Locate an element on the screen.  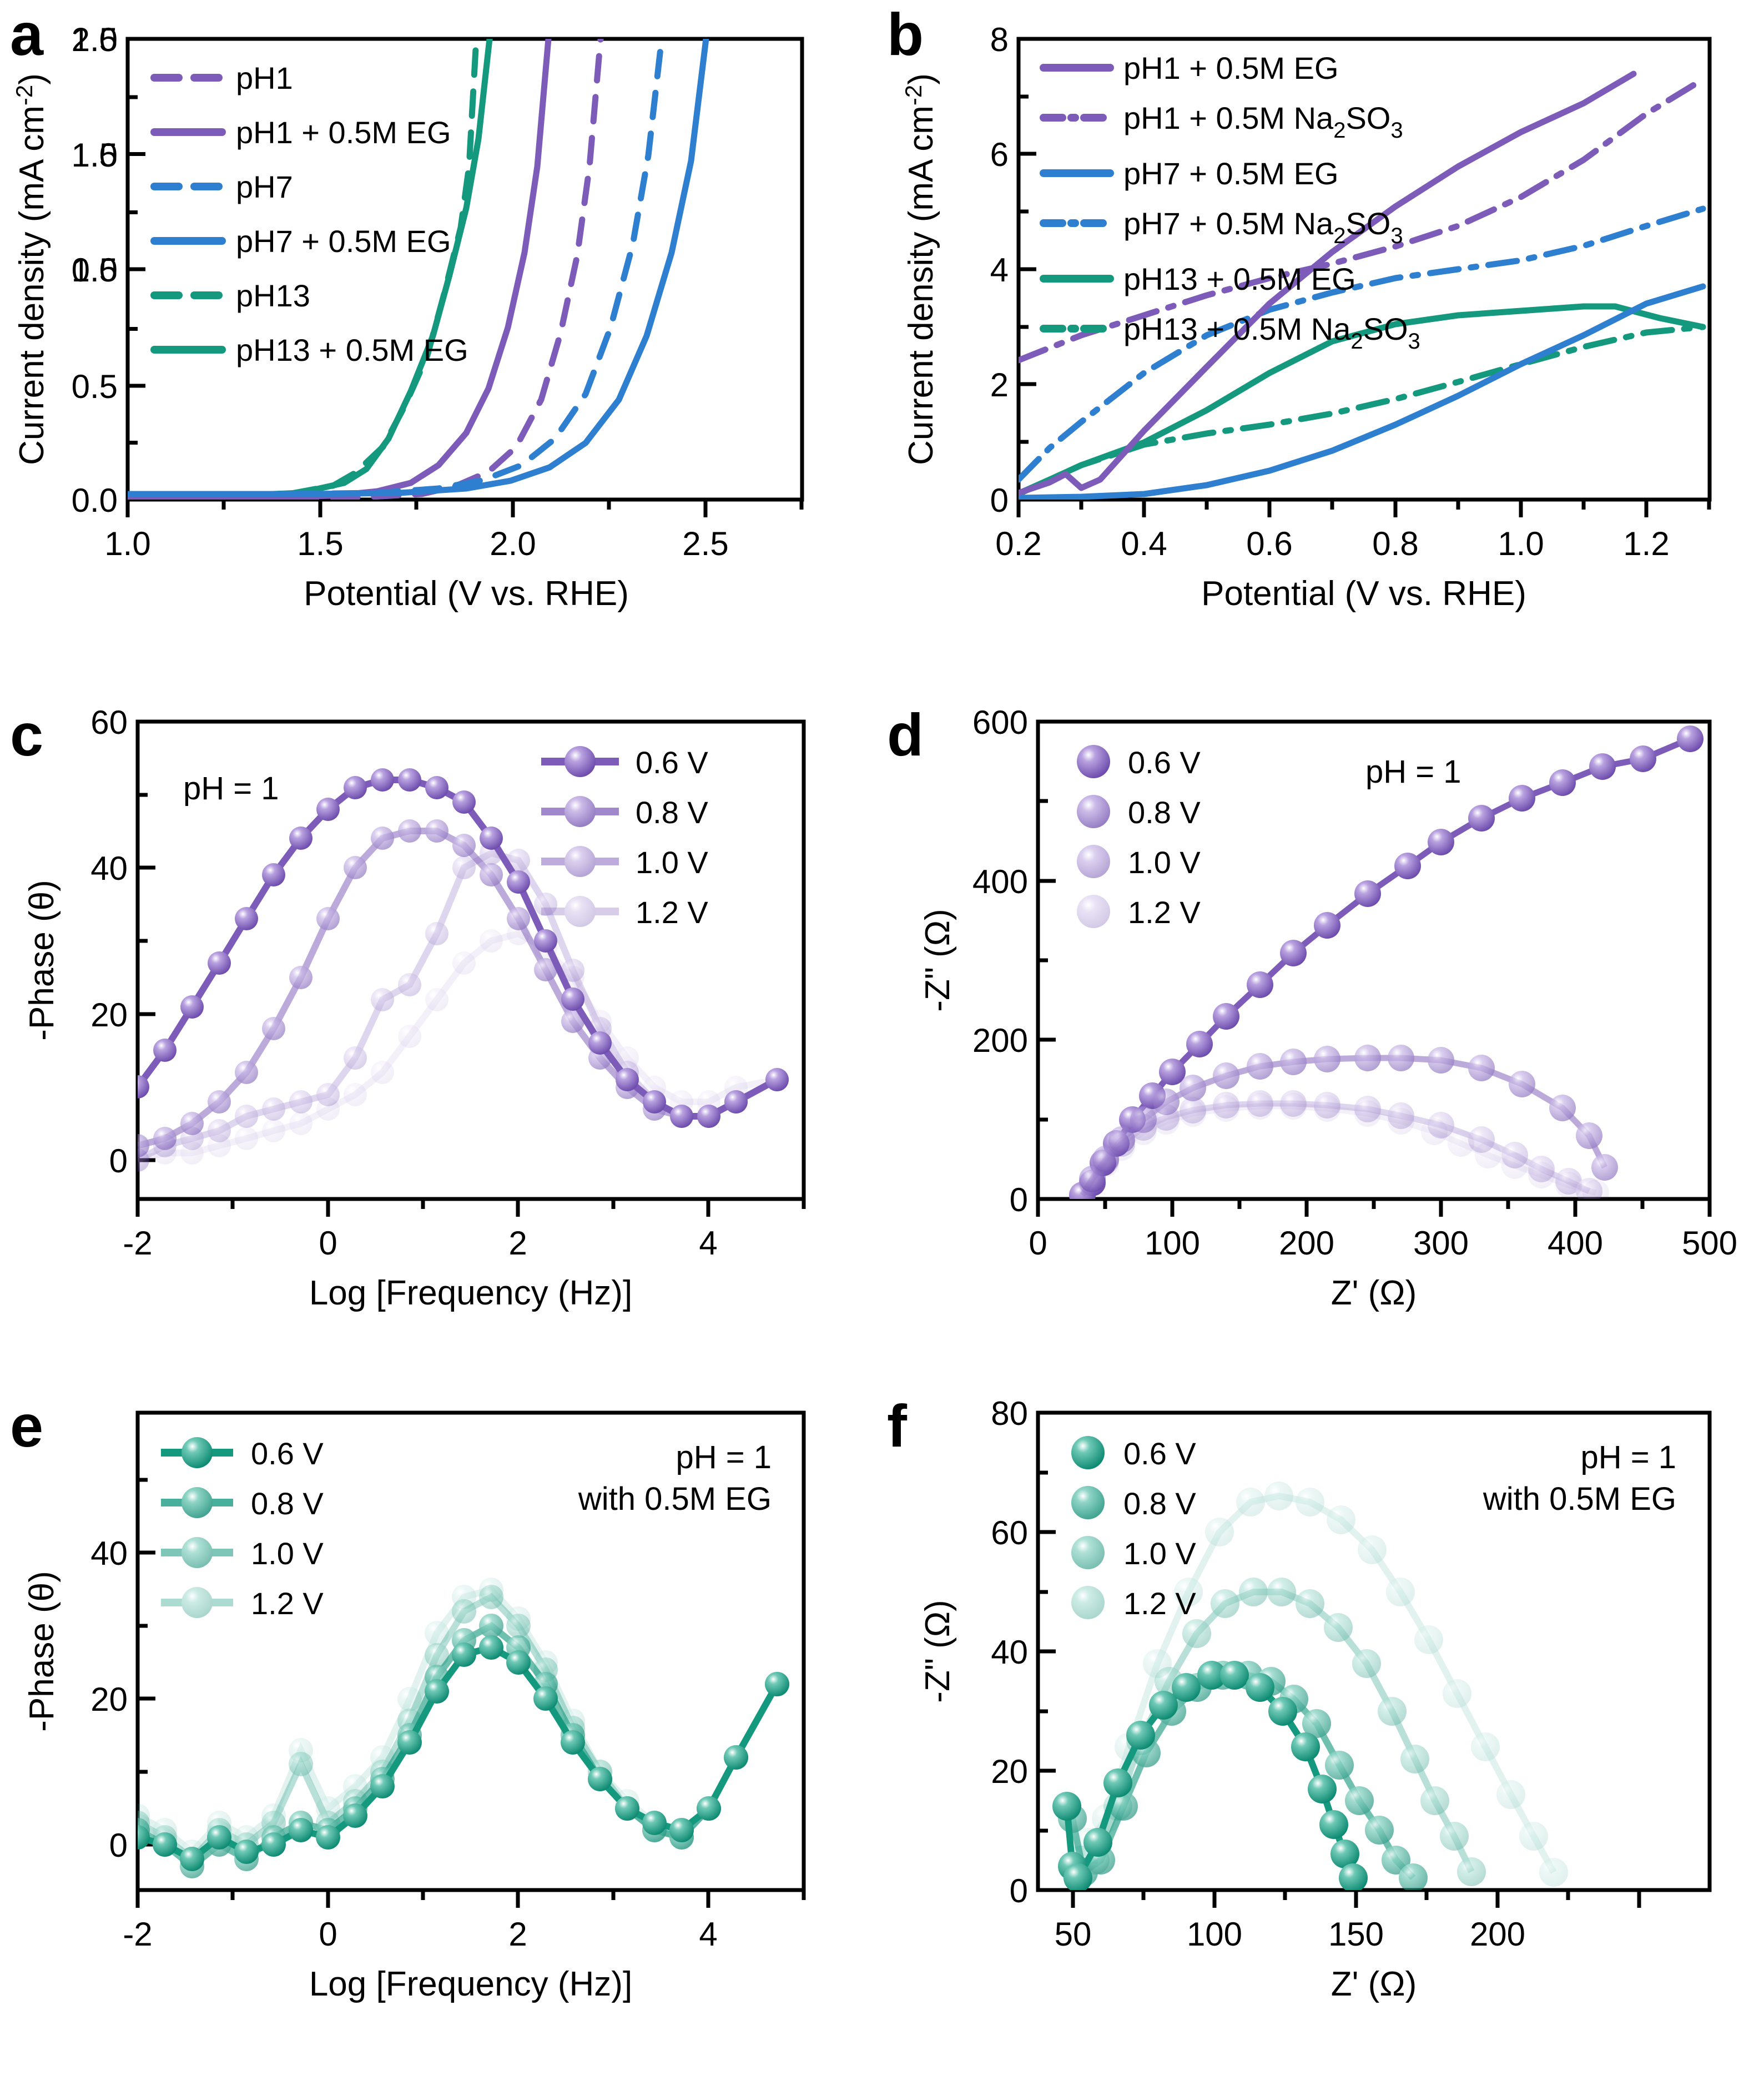
y-axis-title: Current density (mA cm-2) is located at coordinates (31, 269).